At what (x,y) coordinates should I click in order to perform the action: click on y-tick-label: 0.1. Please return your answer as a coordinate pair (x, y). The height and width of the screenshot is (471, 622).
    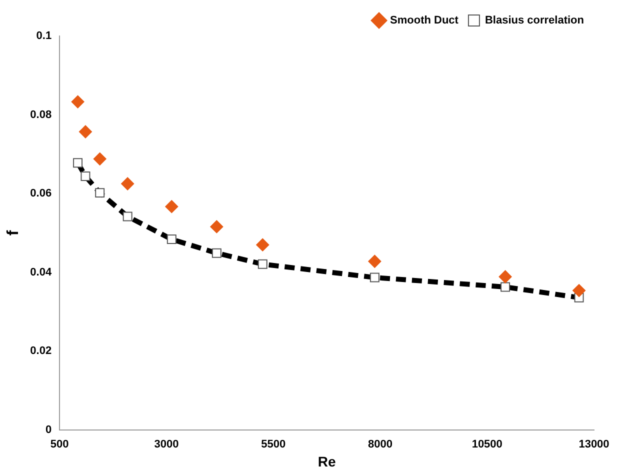
    Looking at the image, I should click on (44, 36).